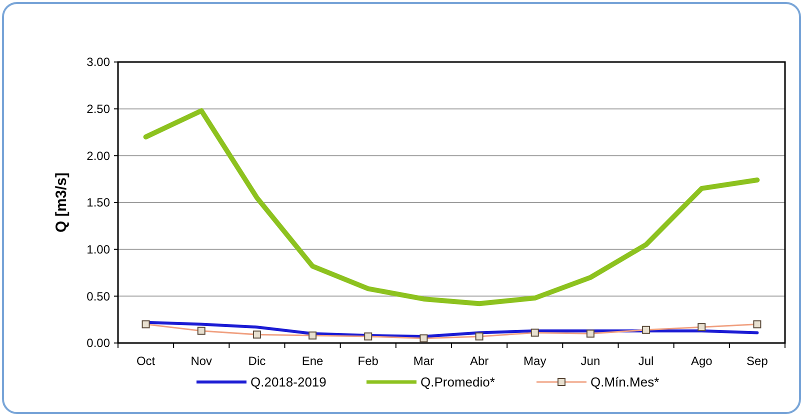 This screenshot has height=416, width=803. Describe the element at coordinates (535, 361) in the screenshot. I see `x-tick-label: May` at that location.